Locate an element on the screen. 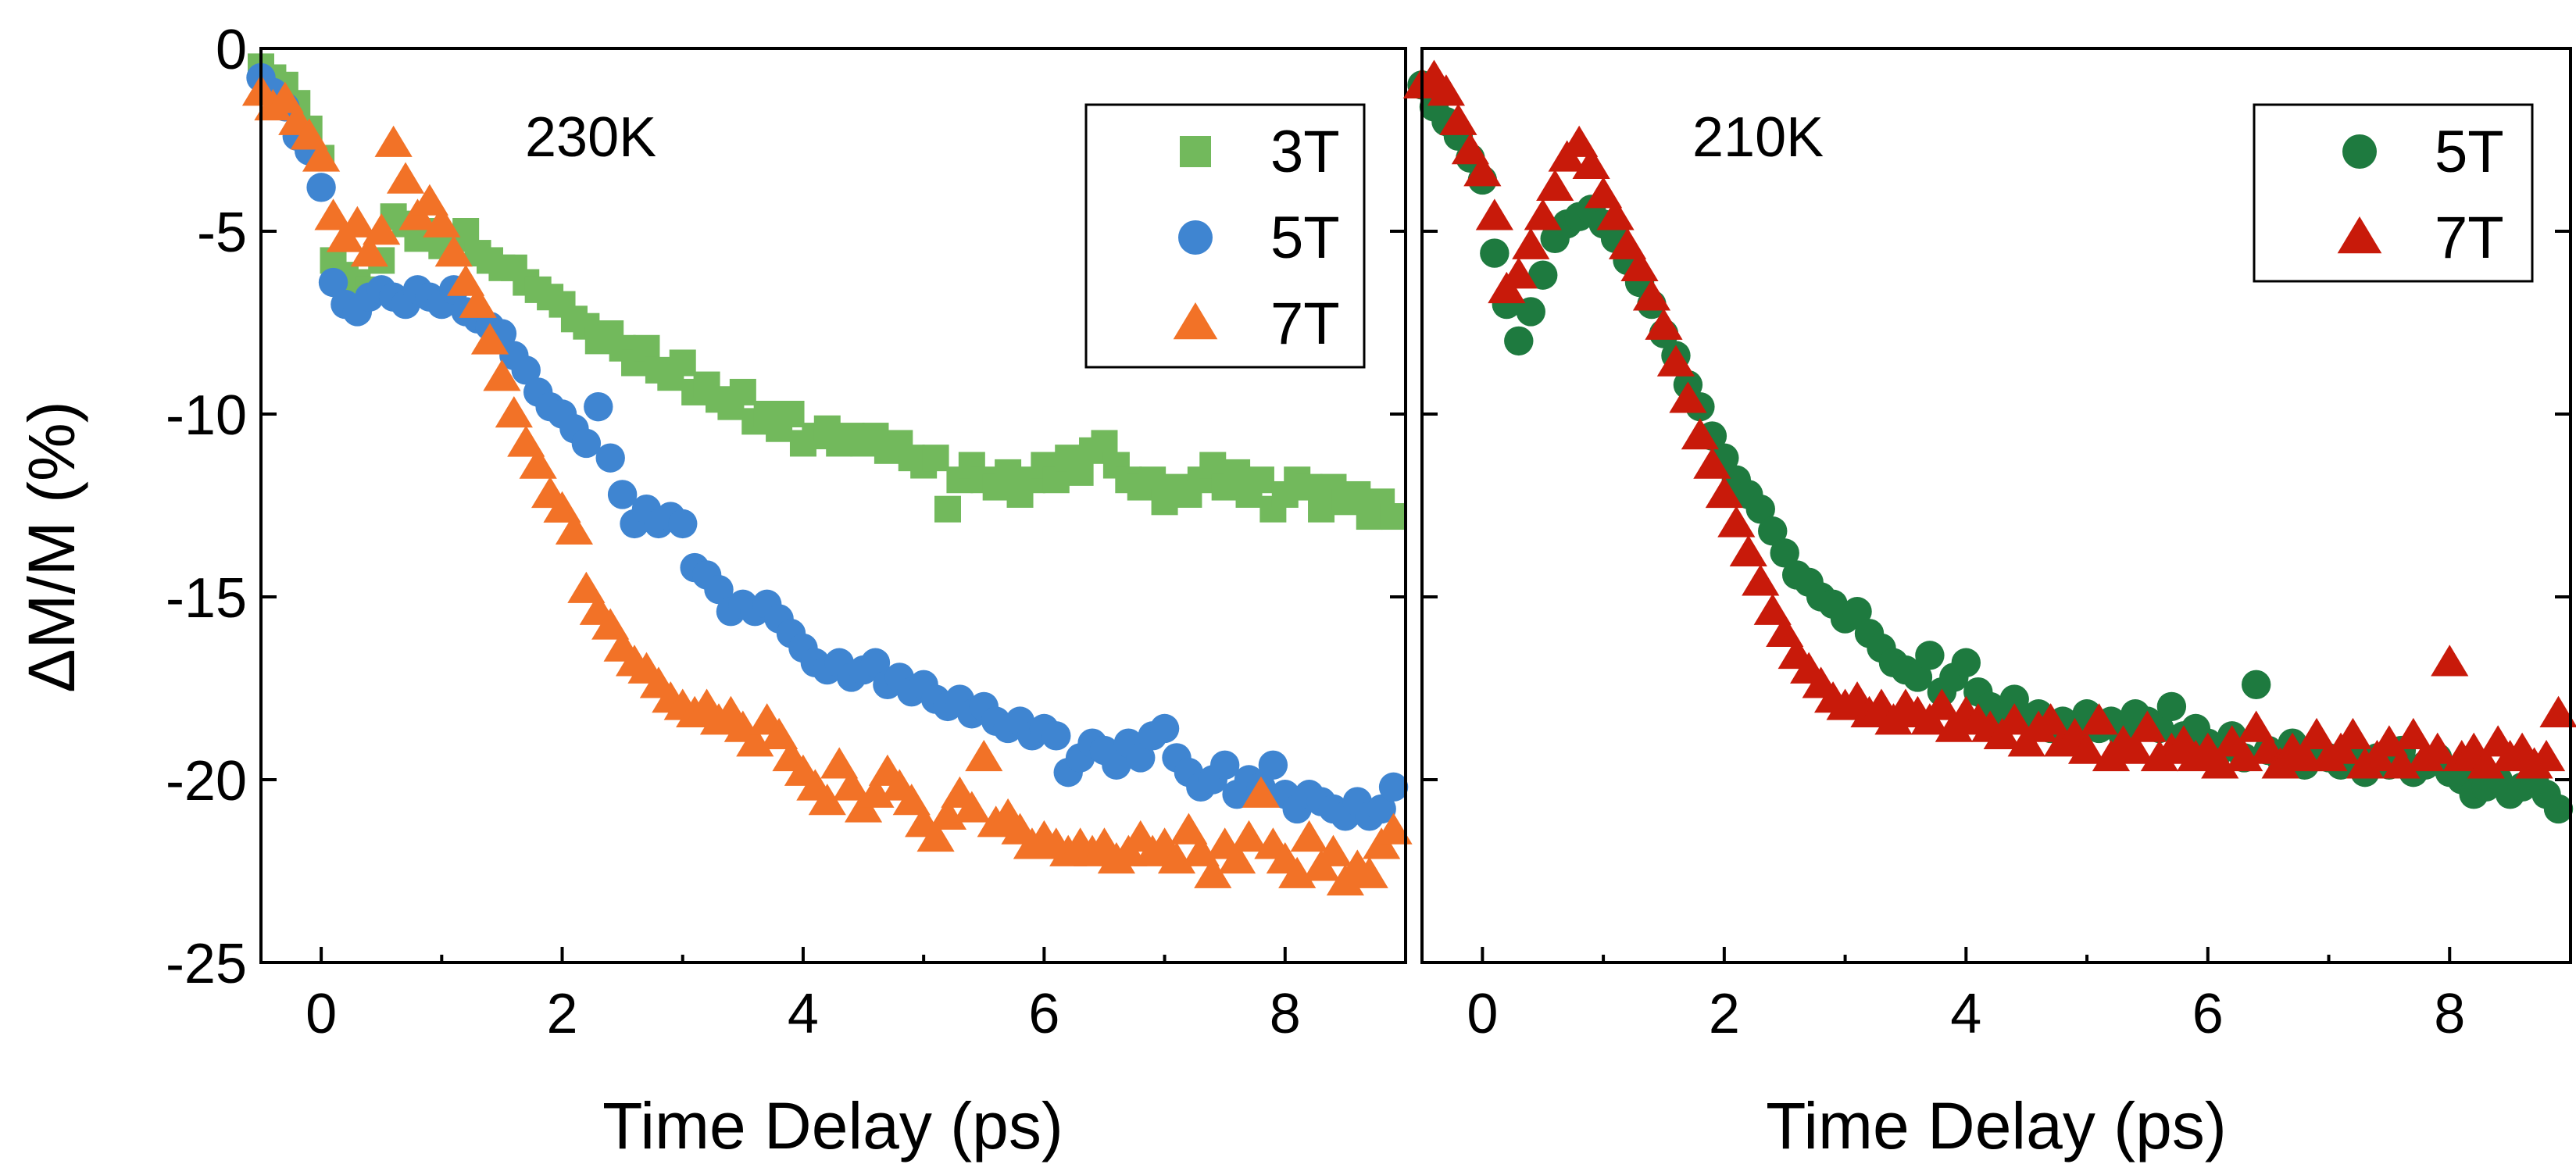 This screenshot has height=1175, width=2576. right-x-tick-label: 2 is located at coordinates (1724, 1014).